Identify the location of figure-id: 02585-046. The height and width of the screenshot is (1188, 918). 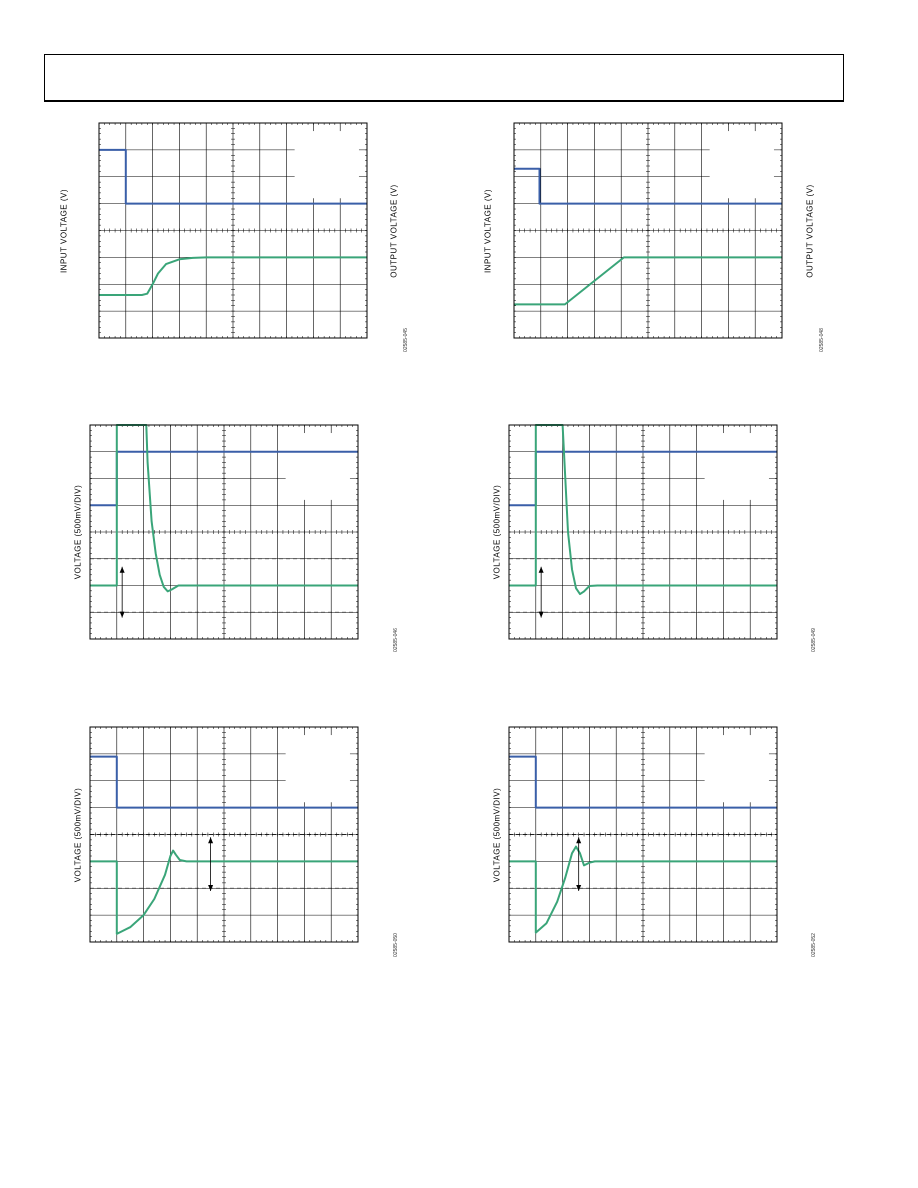
(396, 640).